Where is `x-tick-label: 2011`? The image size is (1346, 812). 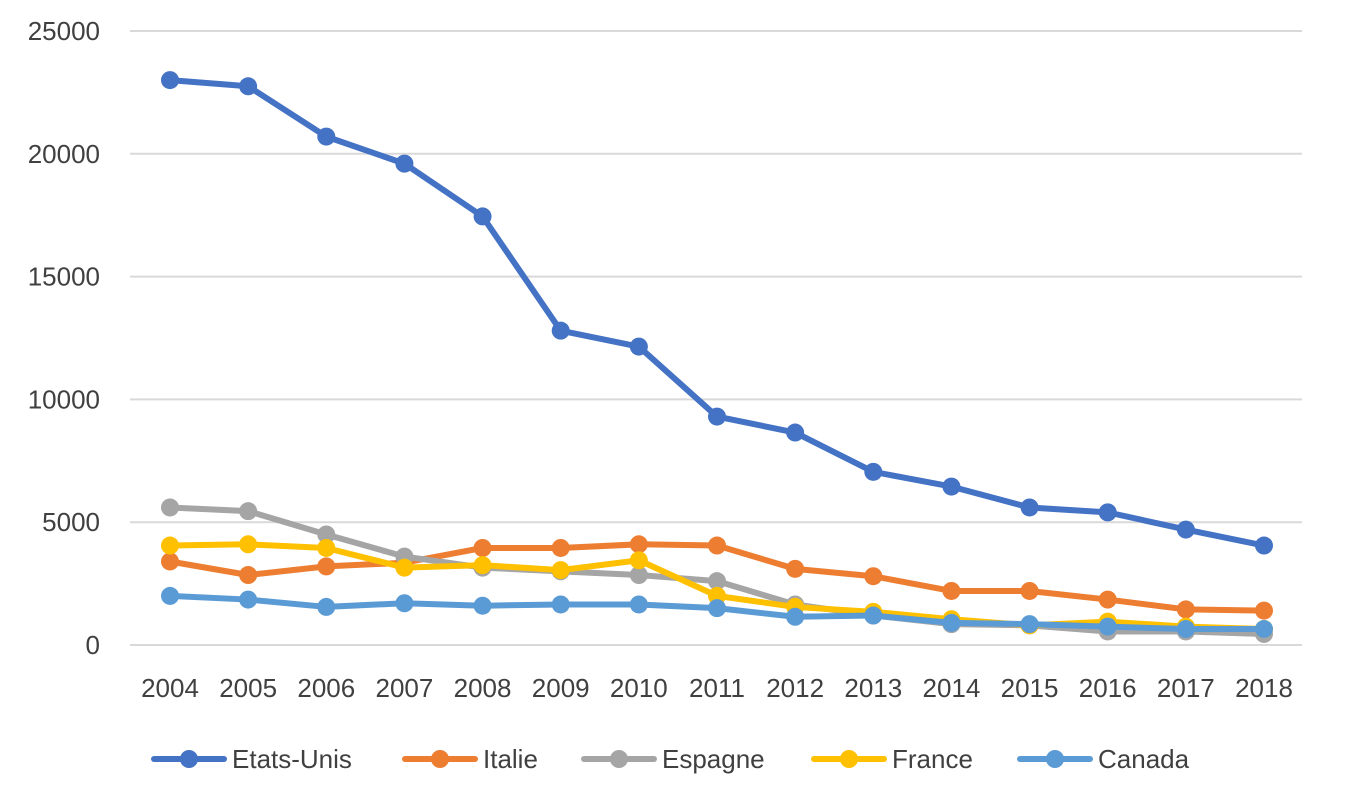 x-tick-label: 2011 is located at coordinates (717, 688).